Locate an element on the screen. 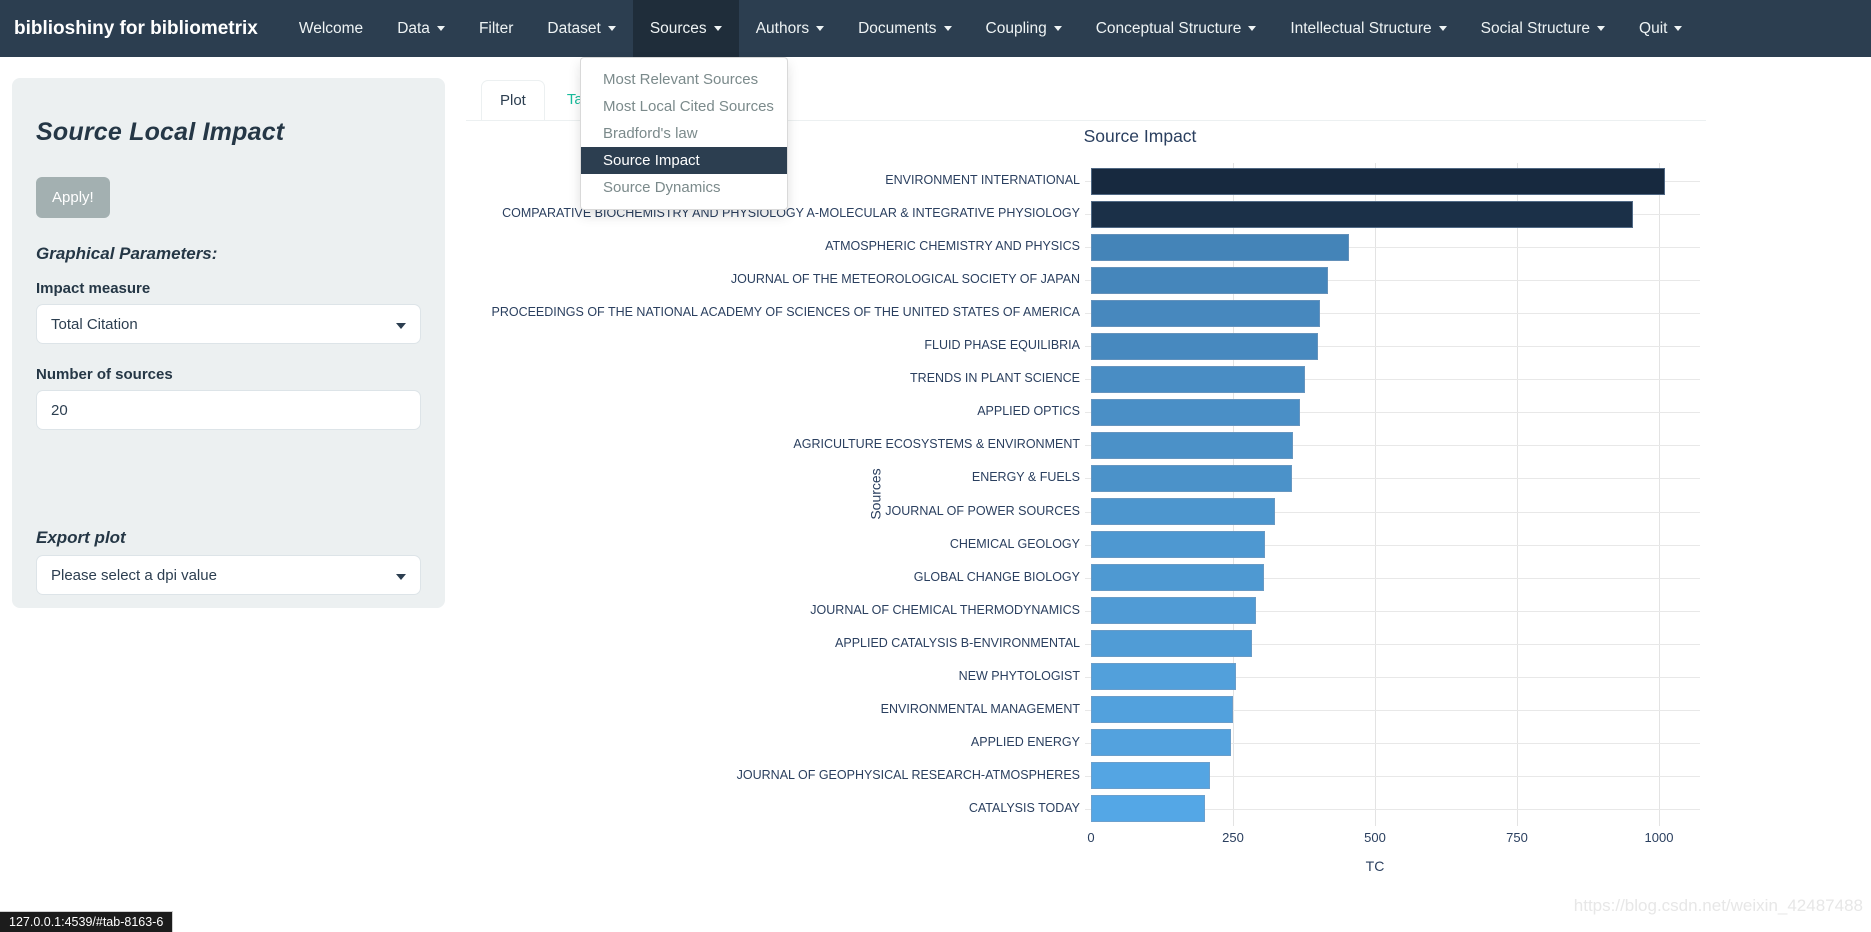  menu-item-most-local-cited-sources: Most Local Cited Sources is located at coordinates (688, 106).